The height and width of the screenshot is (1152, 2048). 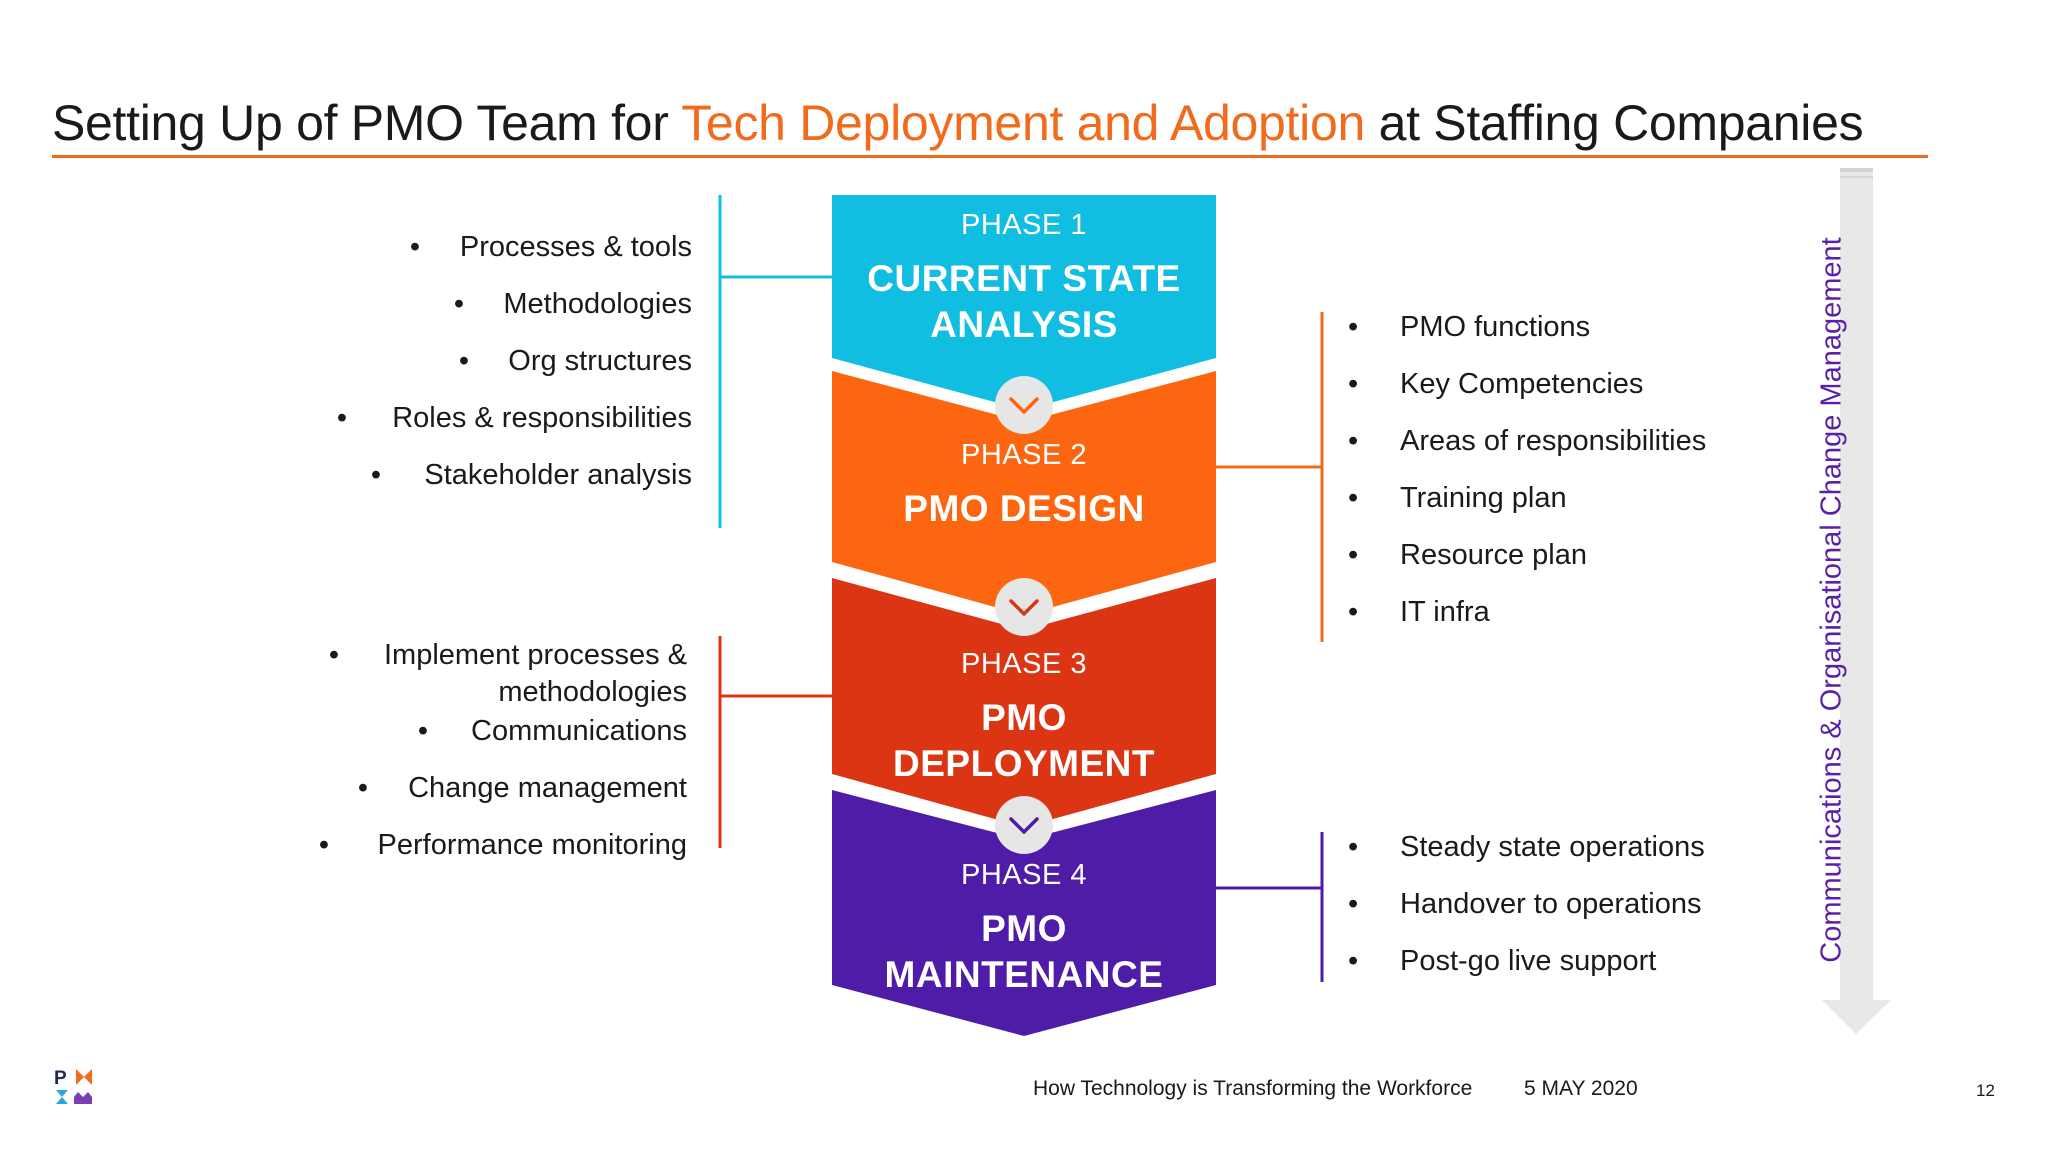 I want to click on phase2-text: PHASE 2 PMO DESIGN, so click(x=1024, y=485).